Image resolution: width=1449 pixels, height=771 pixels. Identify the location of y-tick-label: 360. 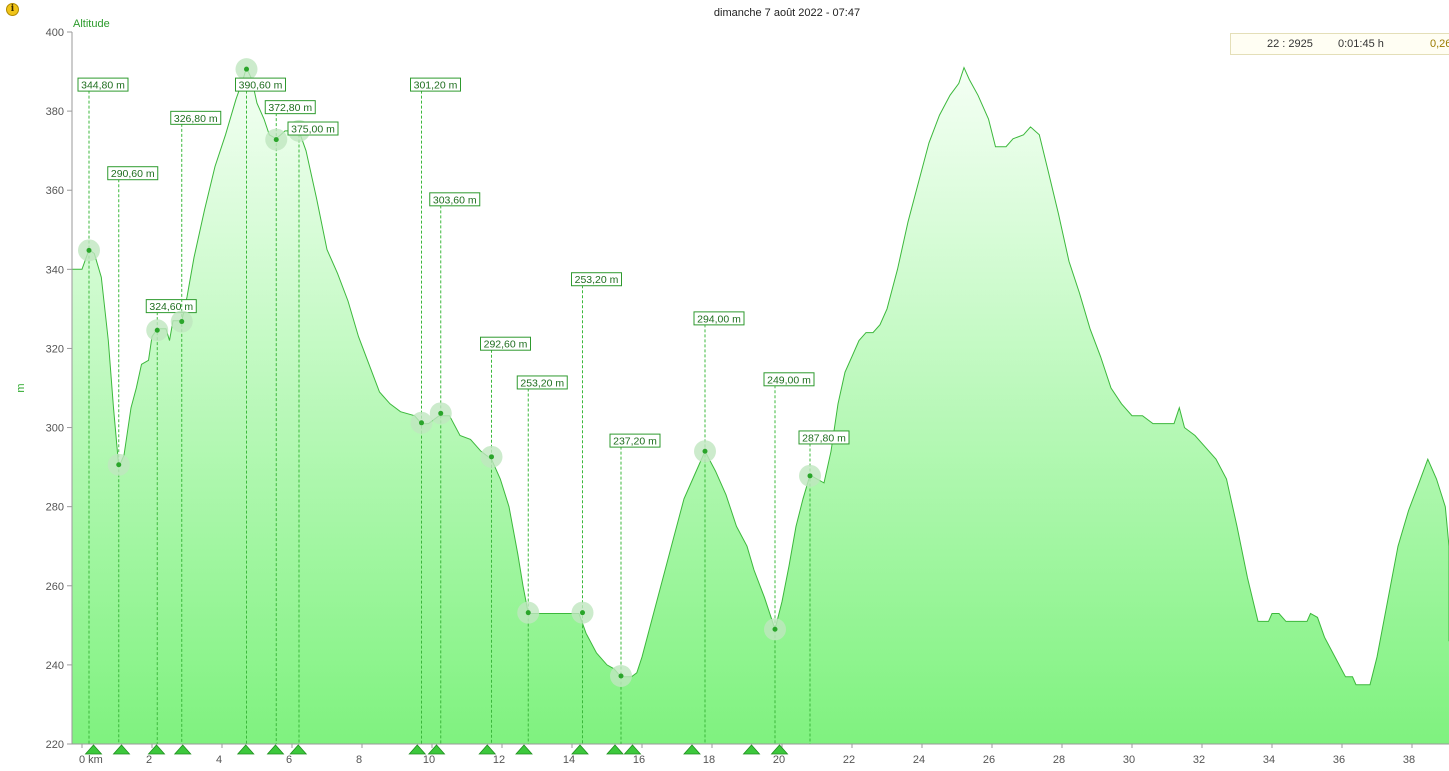
(55, 191).